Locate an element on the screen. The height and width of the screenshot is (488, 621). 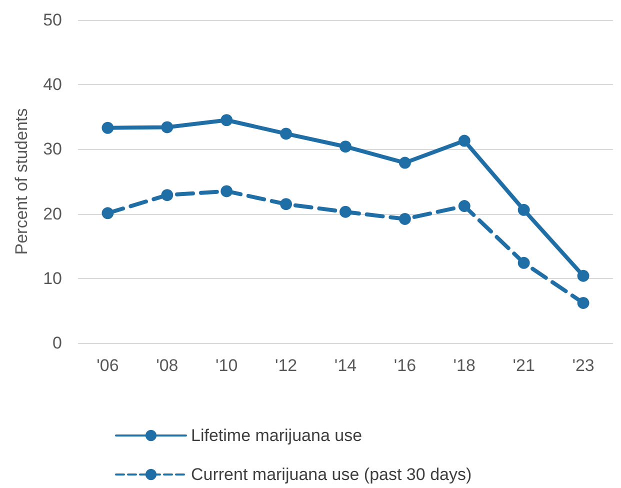
y-tick-label: 50 is located at coordinates (52, 20).